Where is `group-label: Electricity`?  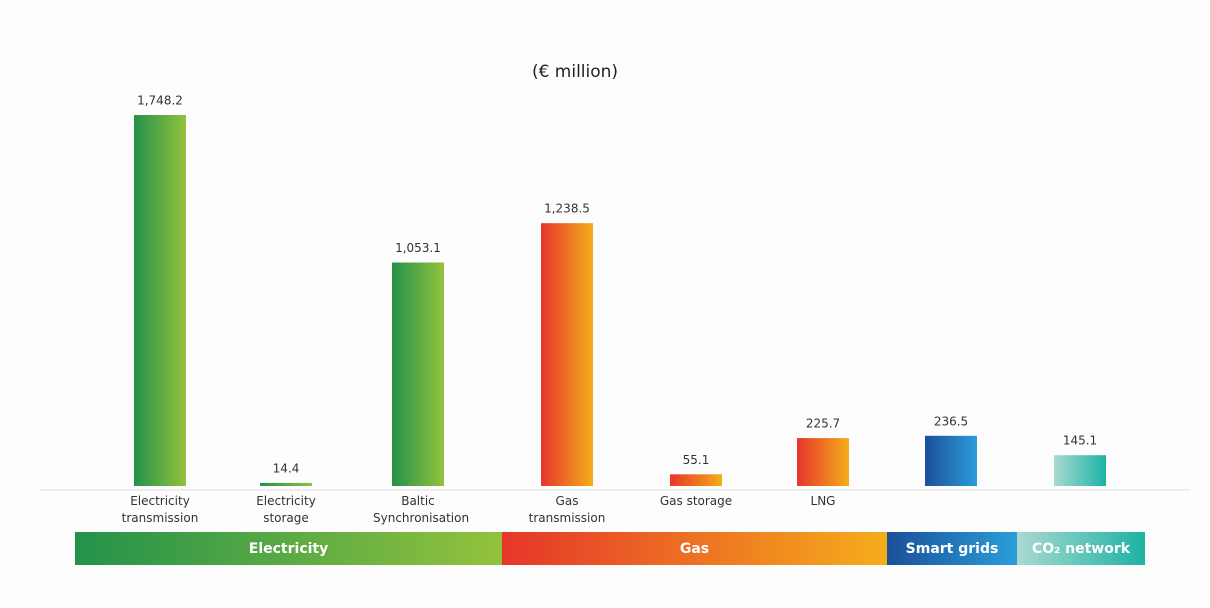
group-label: Electricity is located at coordinates (288, 549).